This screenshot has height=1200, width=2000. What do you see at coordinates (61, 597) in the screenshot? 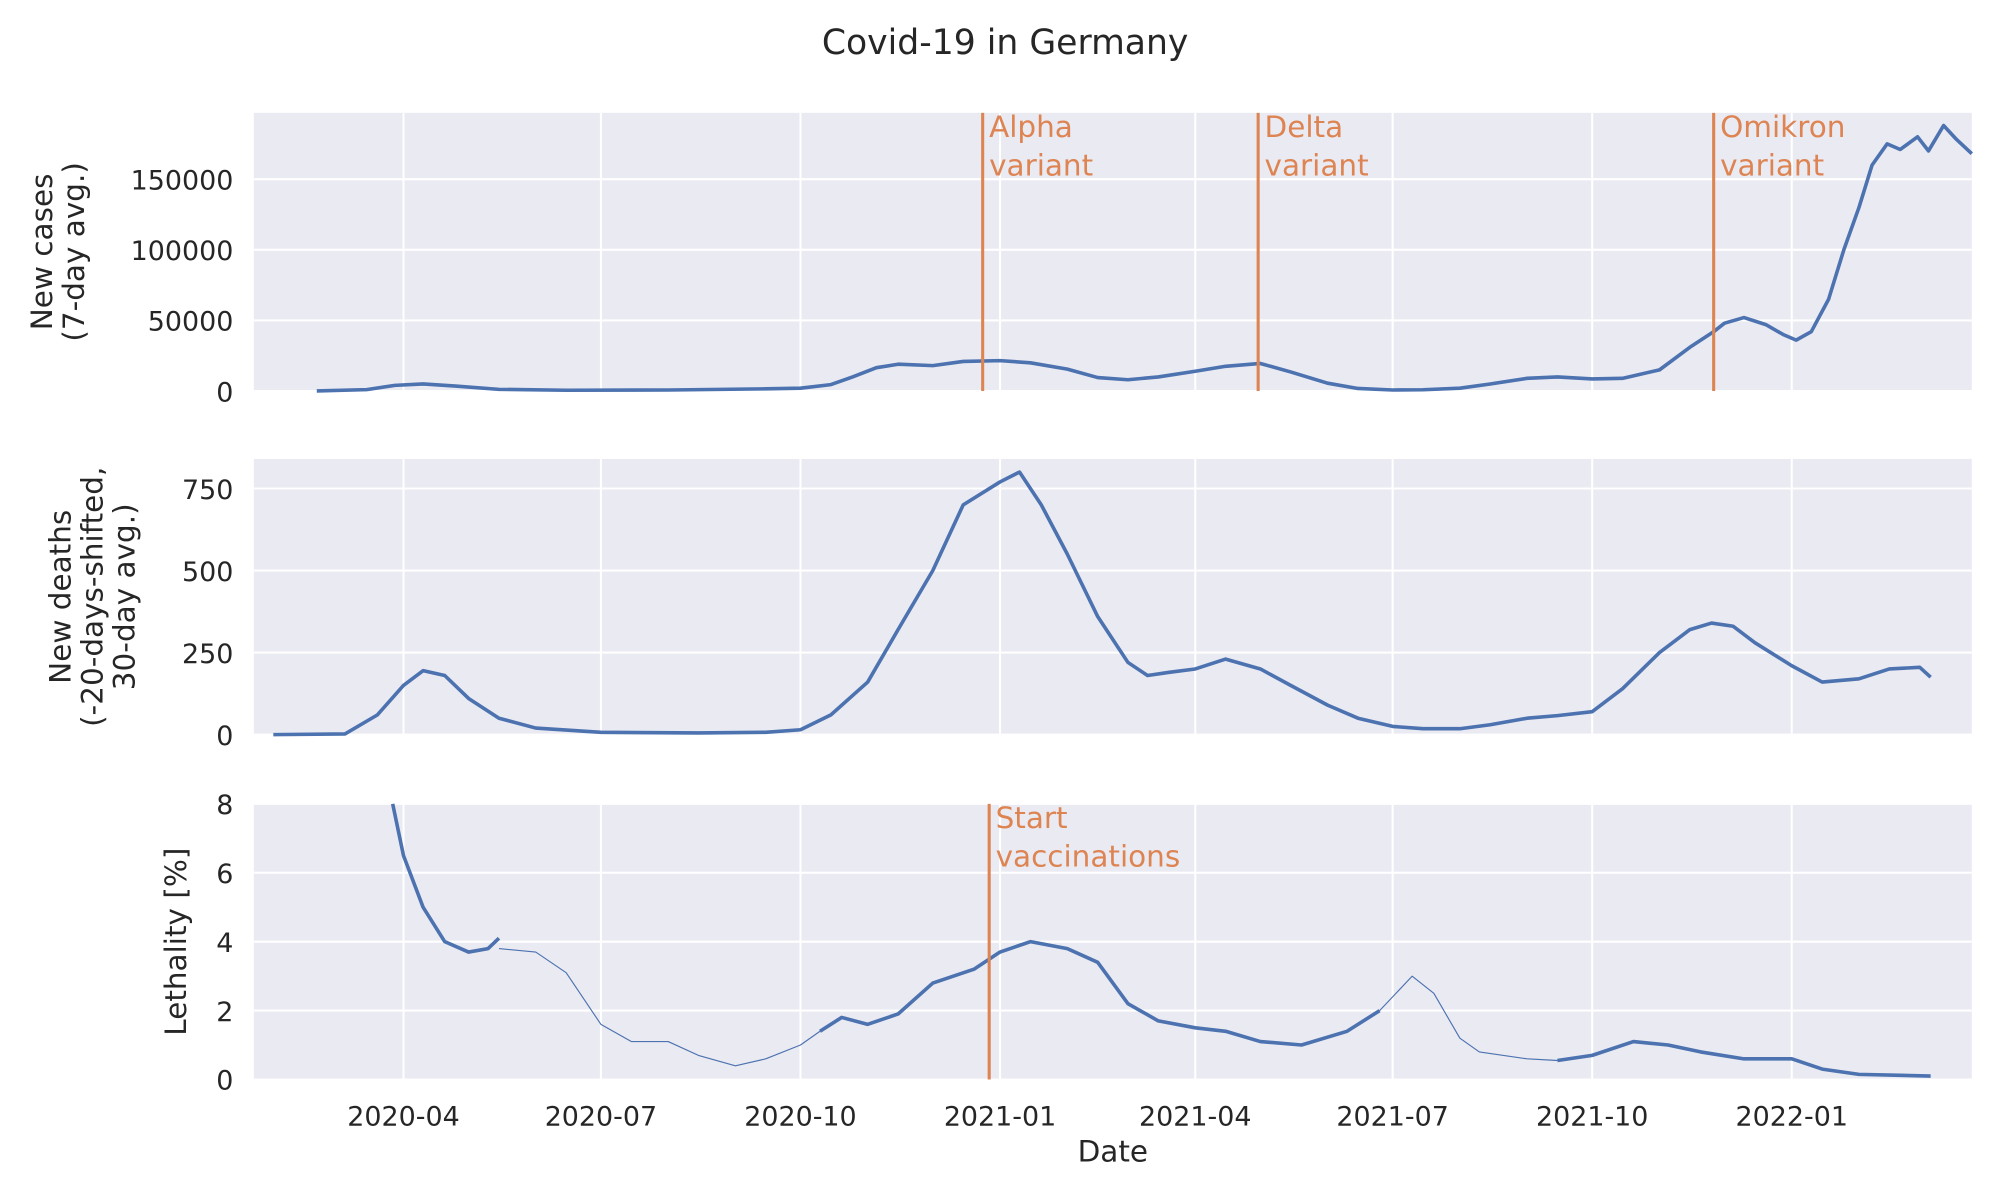
I see `y-axis-label: New deaths` at bounding box center [61, 597].